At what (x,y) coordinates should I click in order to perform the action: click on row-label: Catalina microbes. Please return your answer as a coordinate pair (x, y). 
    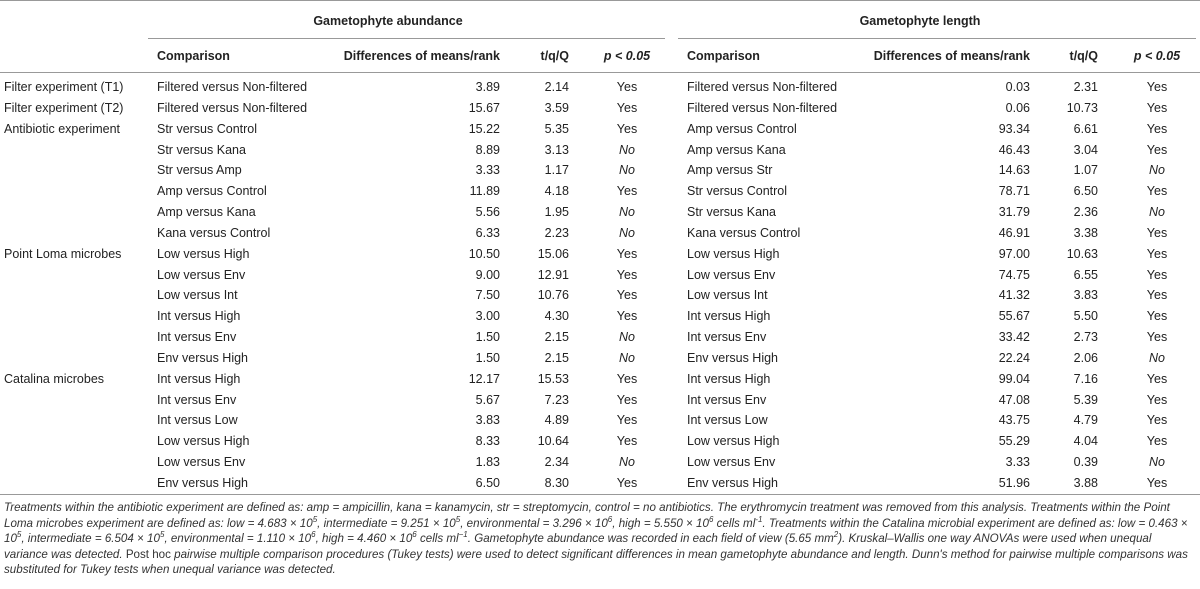
    Looking at the image, I should click on (54, 378).